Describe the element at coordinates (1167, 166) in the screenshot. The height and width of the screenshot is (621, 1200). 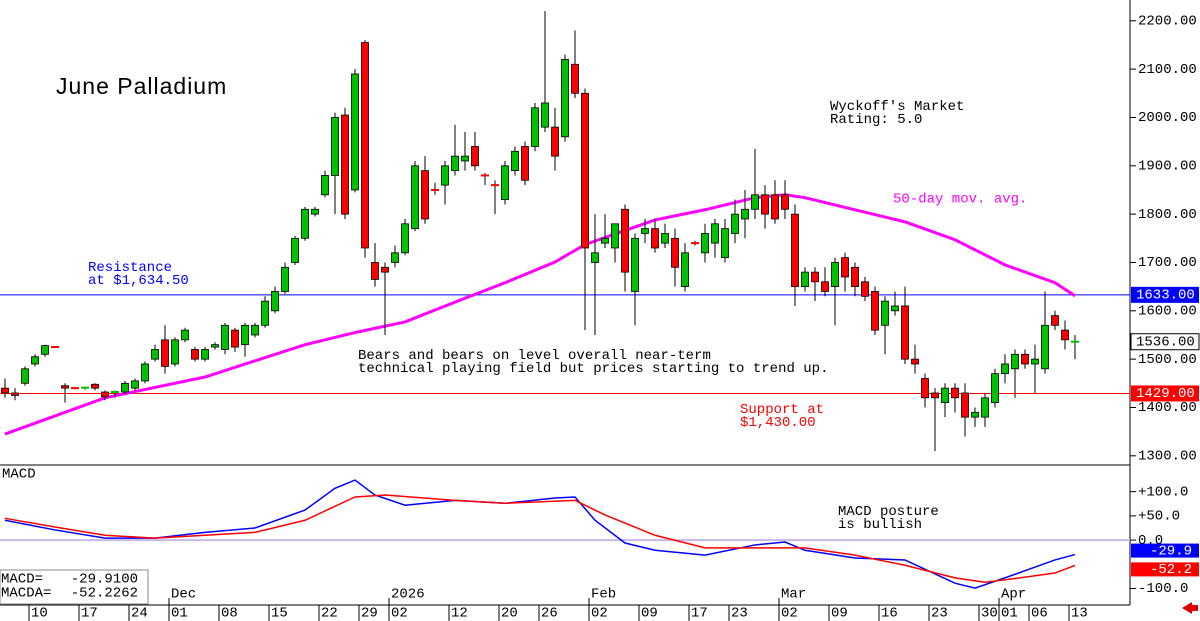
I see `y-tick-label: 1900.00` at that location.